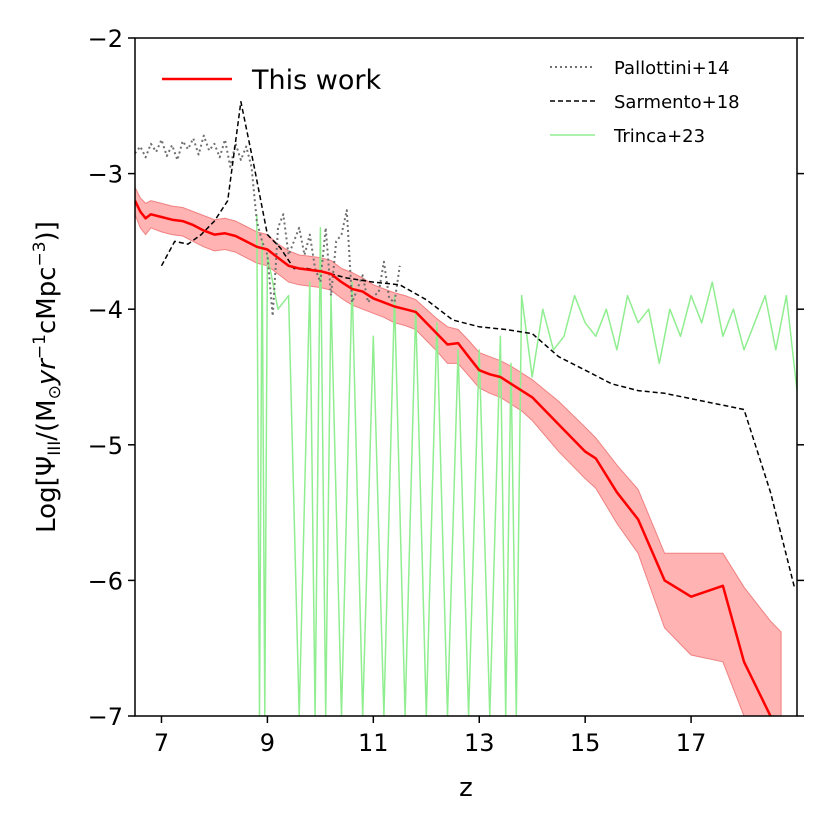 The image size is (830, 830). I want to click on x-tick-label: 11, so click(373, 743).